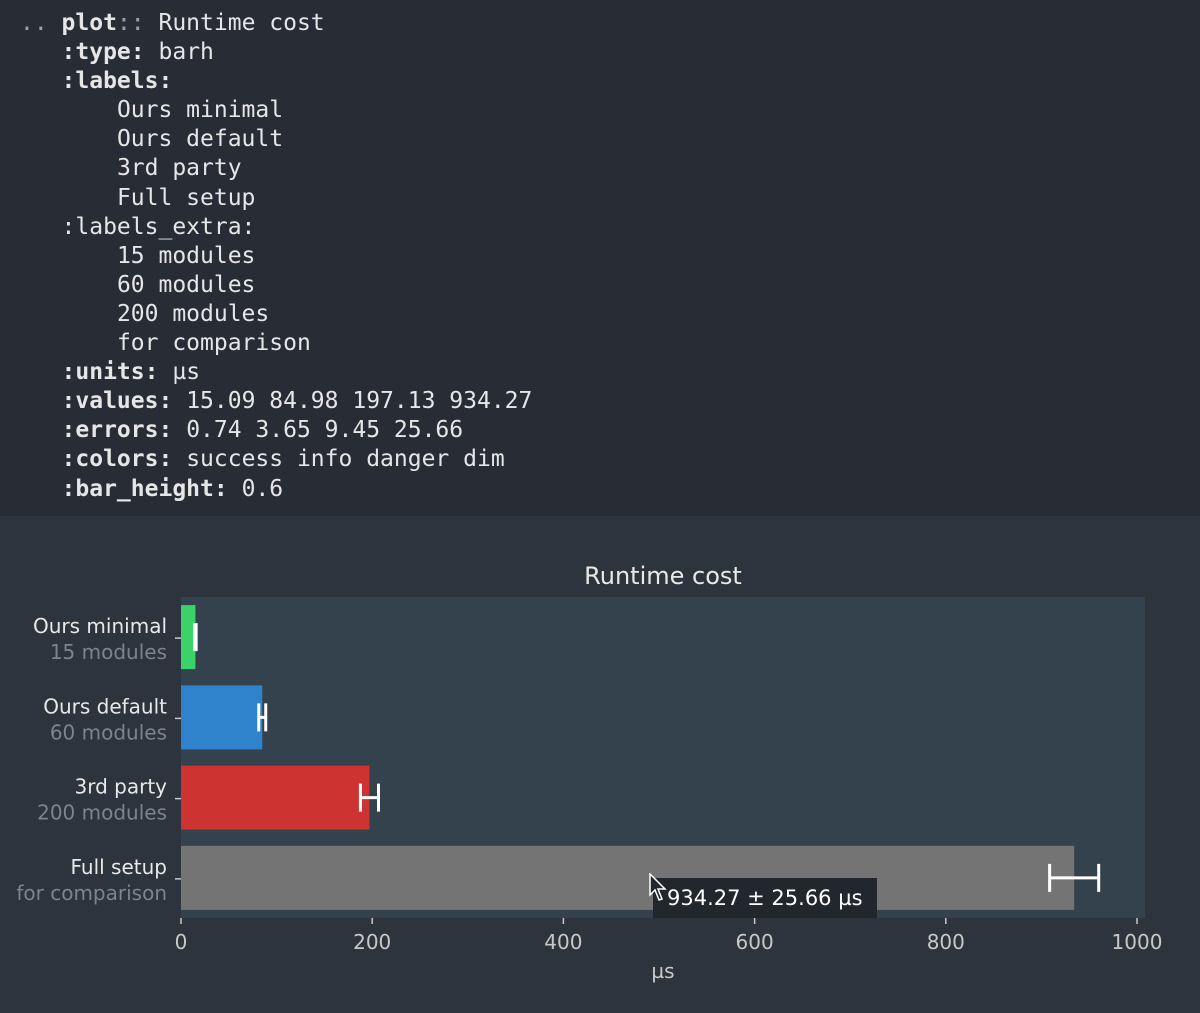 Image resolution: width=1200 pixels, height=1013 pixels. What do you see at coordinates (186, 372) in the screenshot?
I see `code-value: µs` at bounding box center [186, 372].